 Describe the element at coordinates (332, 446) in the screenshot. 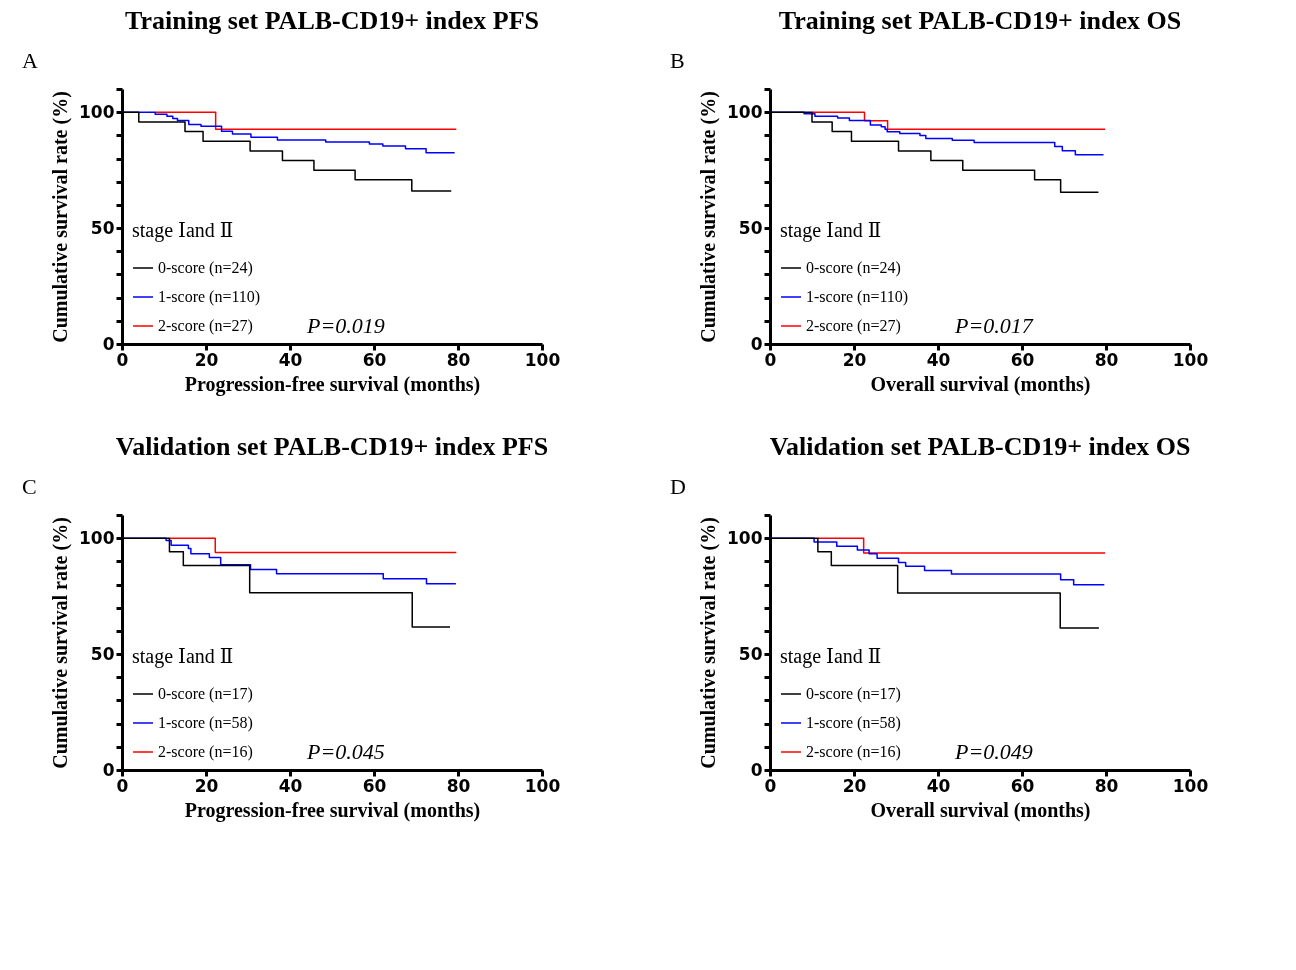

I see `chart-title: Validation set PALB-CD19+ index PFS` at that location.